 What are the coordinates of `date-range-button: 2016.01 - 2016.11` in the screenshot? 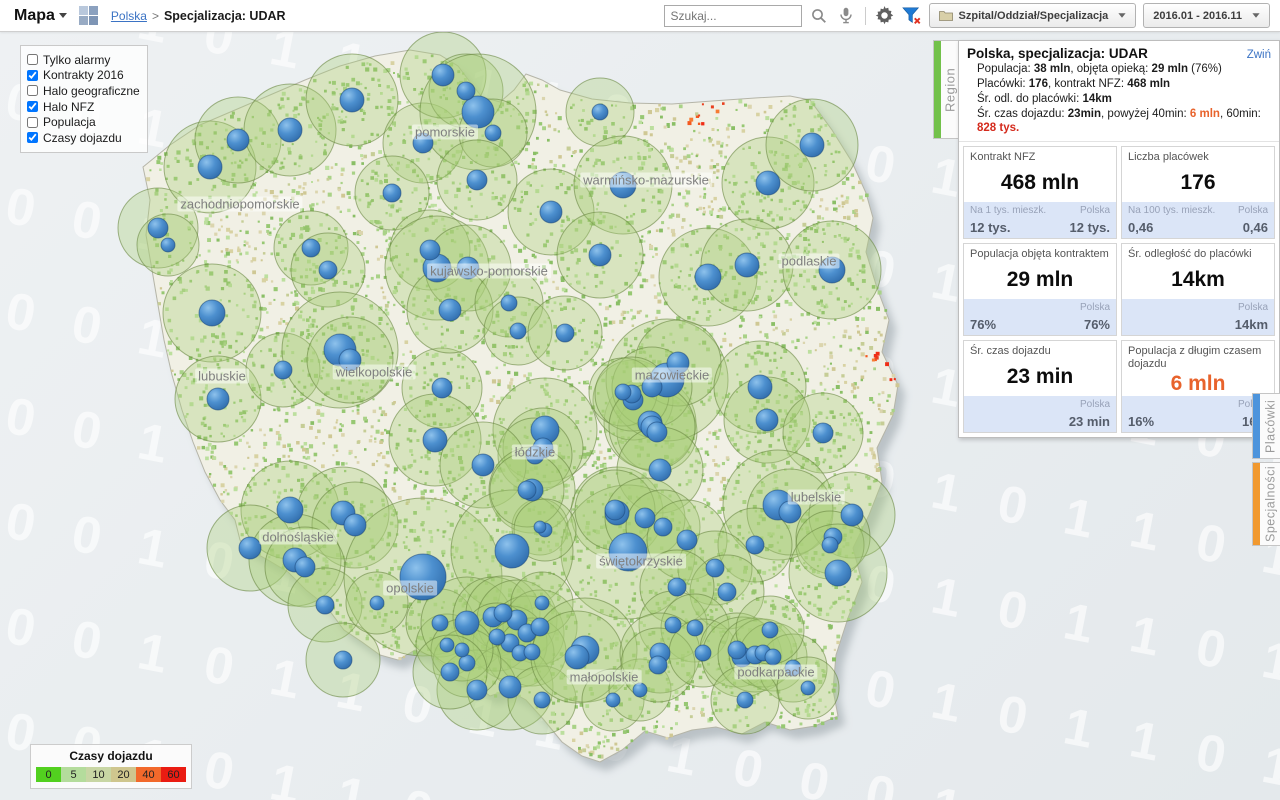 It's located at (1206, 15).